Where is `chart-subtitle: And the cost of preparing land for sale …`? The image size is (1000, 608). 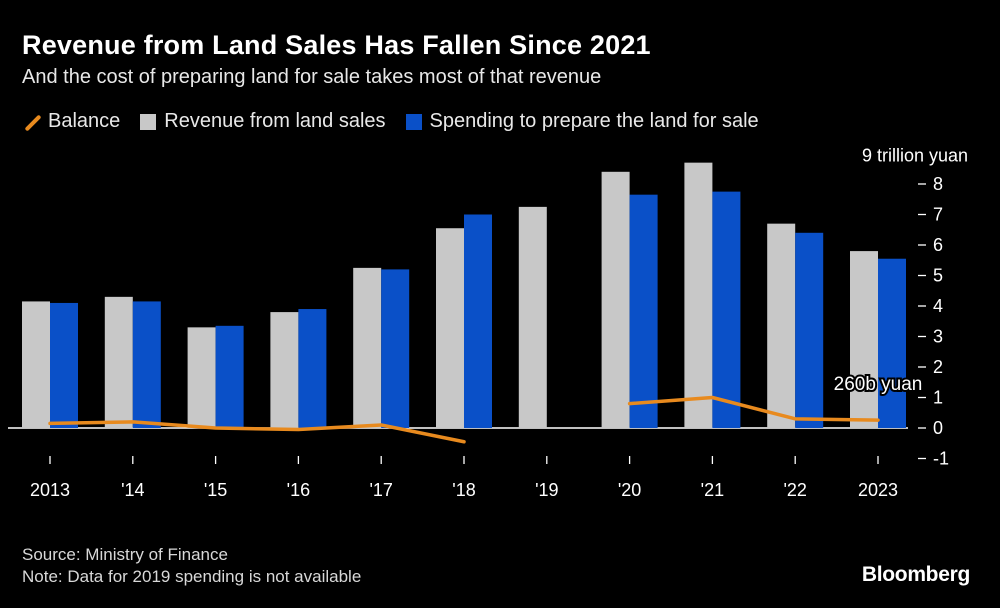 chart-subtitle: And the cost of preparing land for sale … is located at coordinates (312, 77).